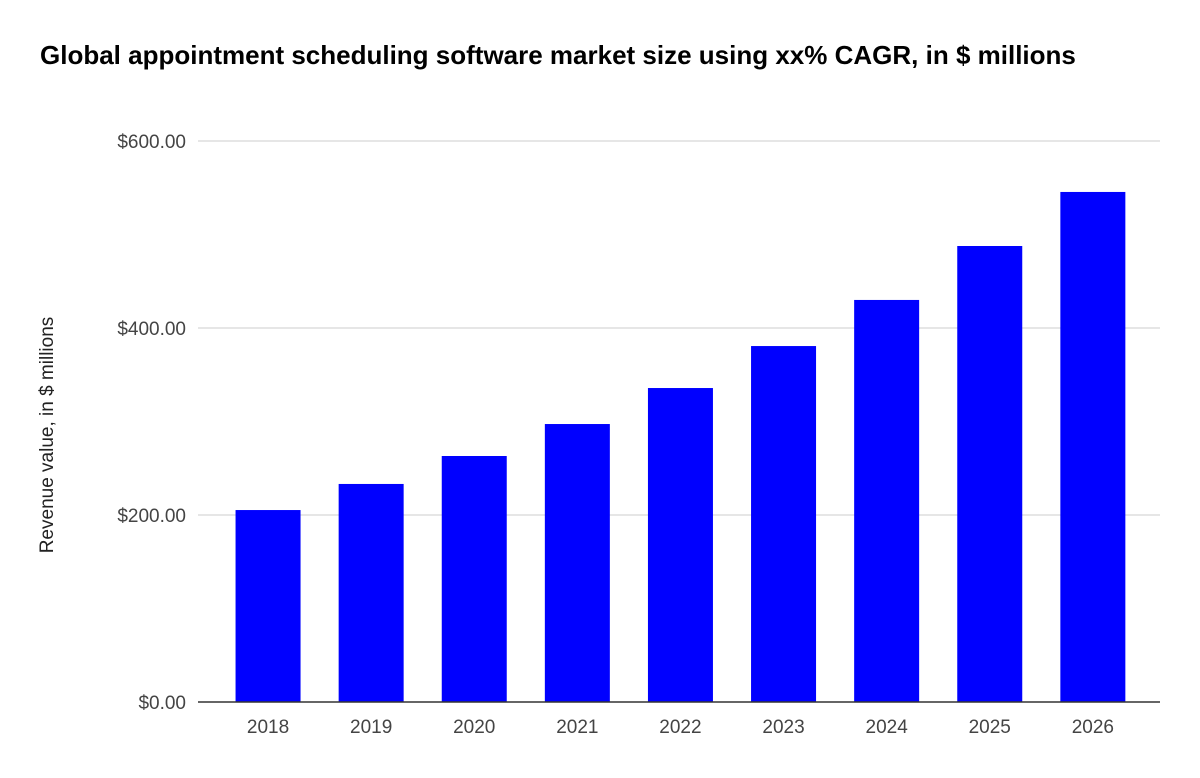  I want to click on bar-2021, so click(577, 563).